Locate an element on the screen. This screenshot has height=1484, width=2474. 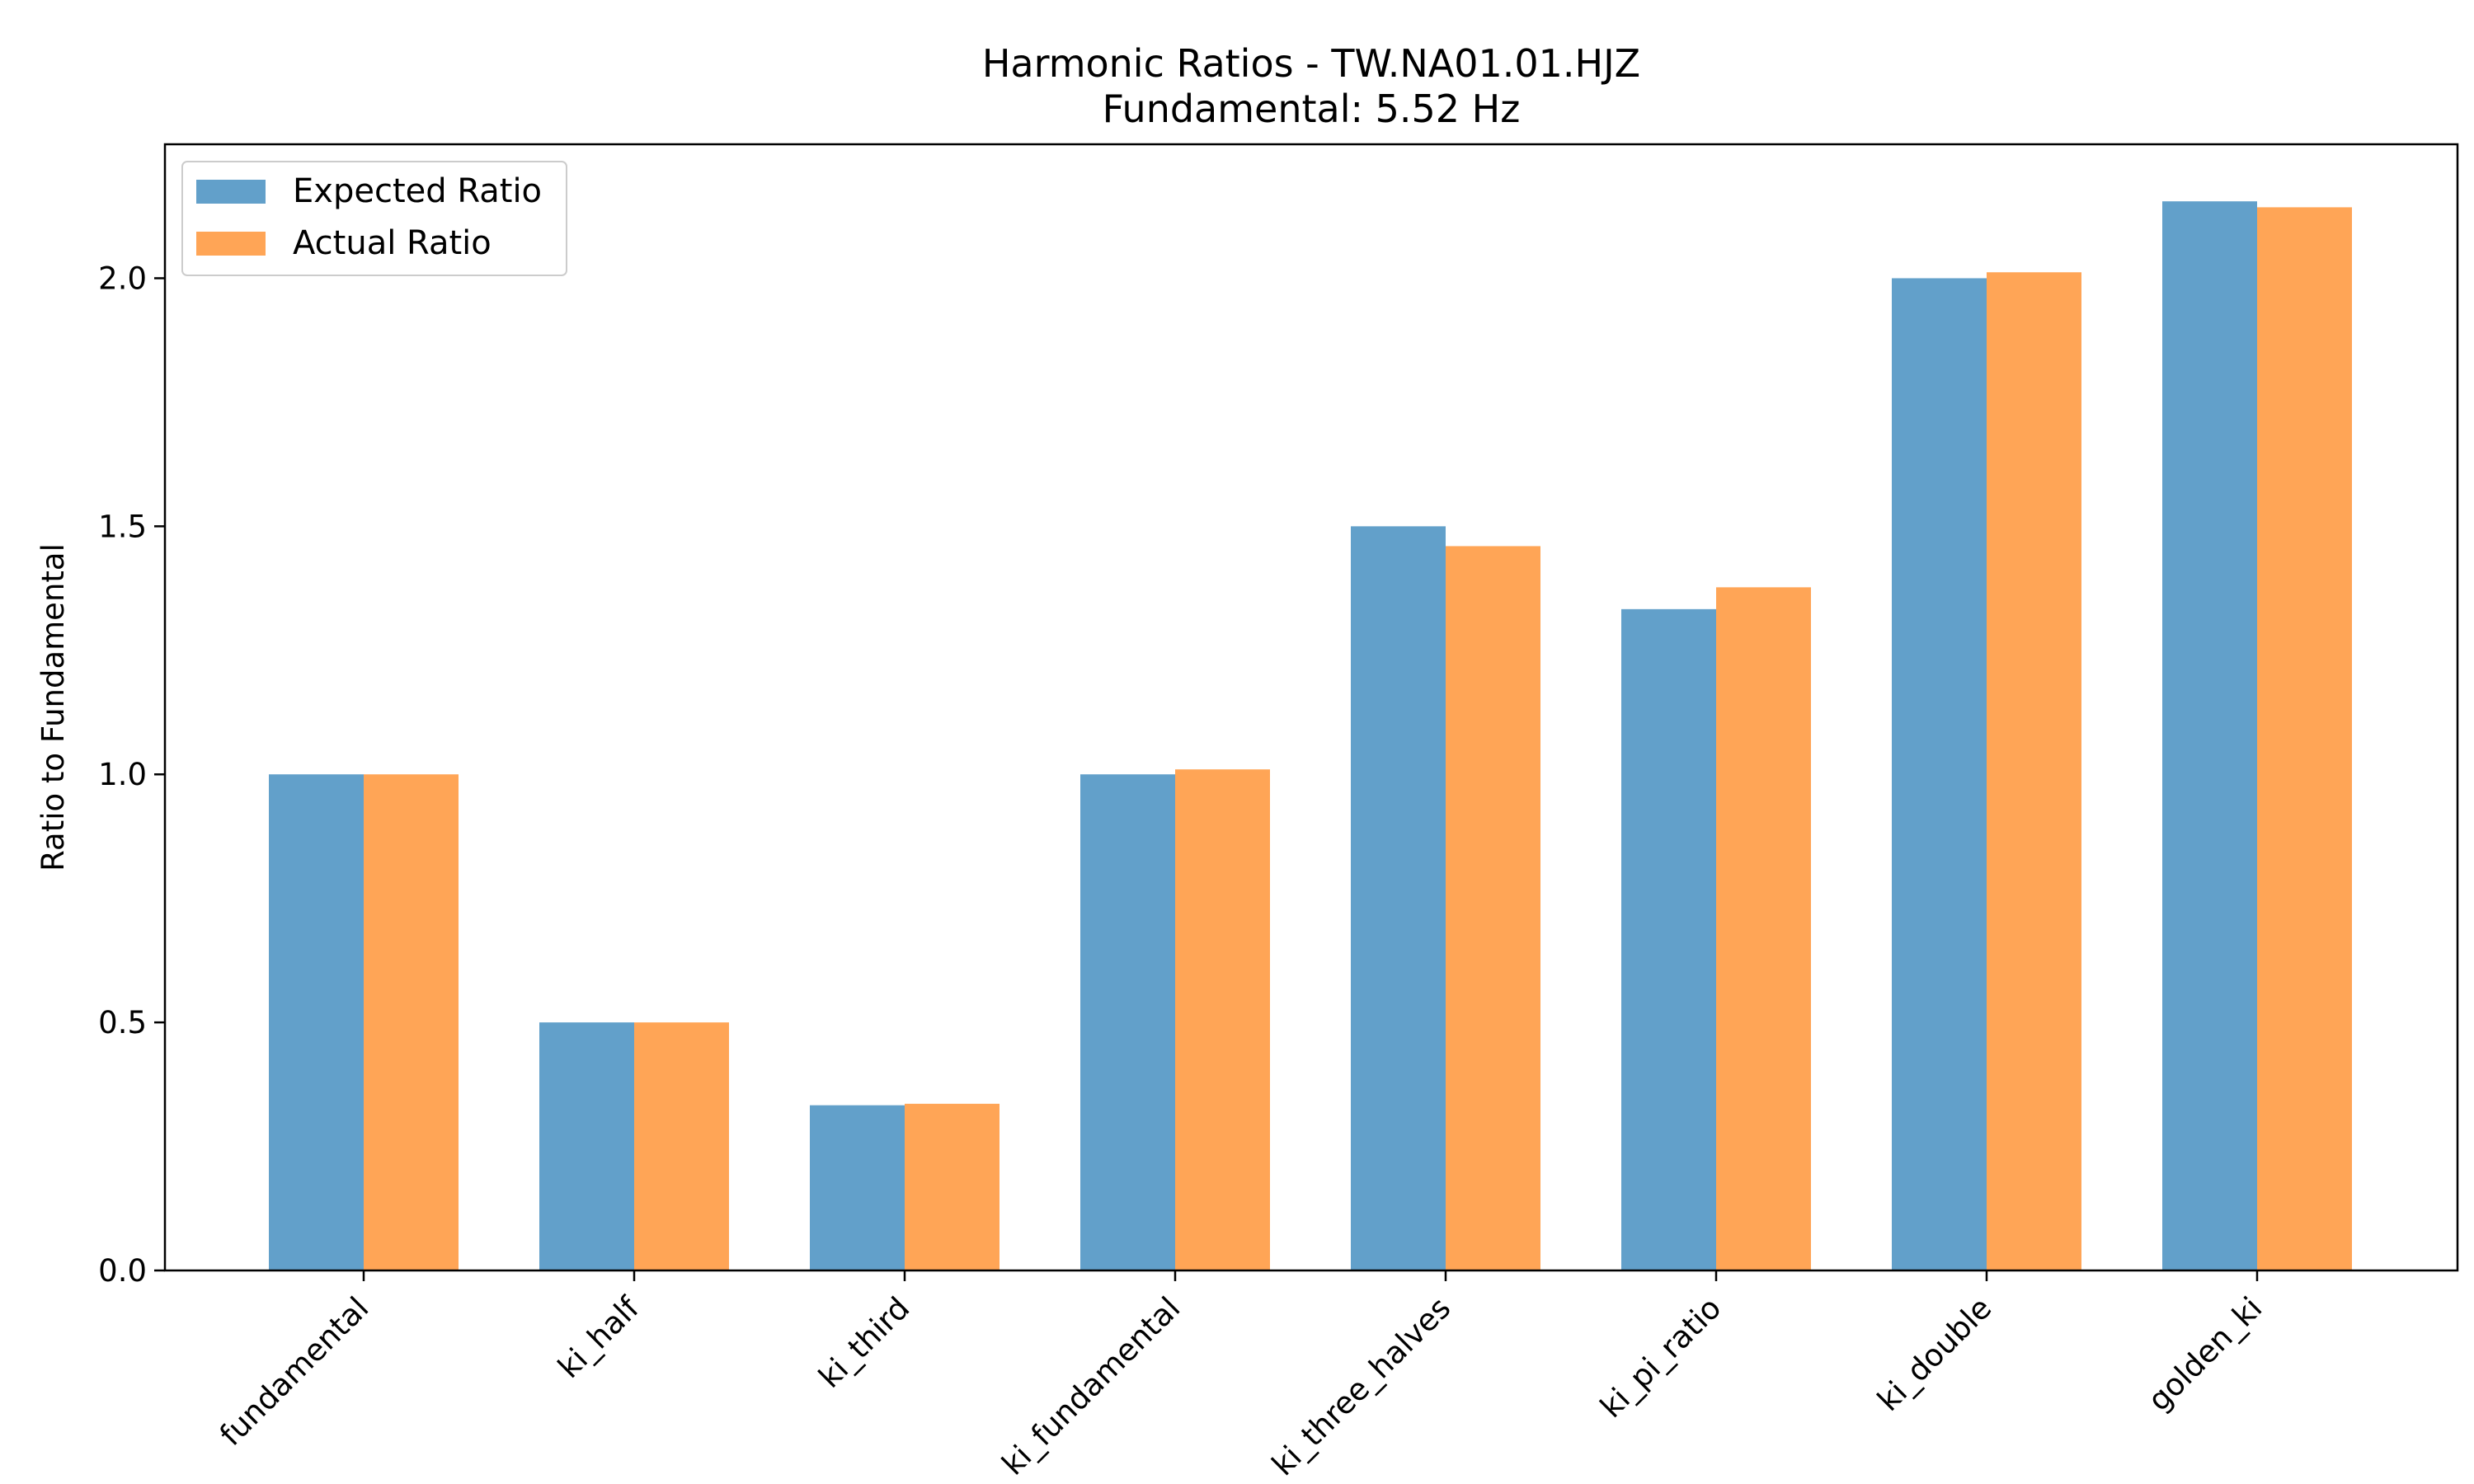
chart-title: Harmonic Ratios - TW.NA01.01.HJZ is located at coordinates (1311, 63).